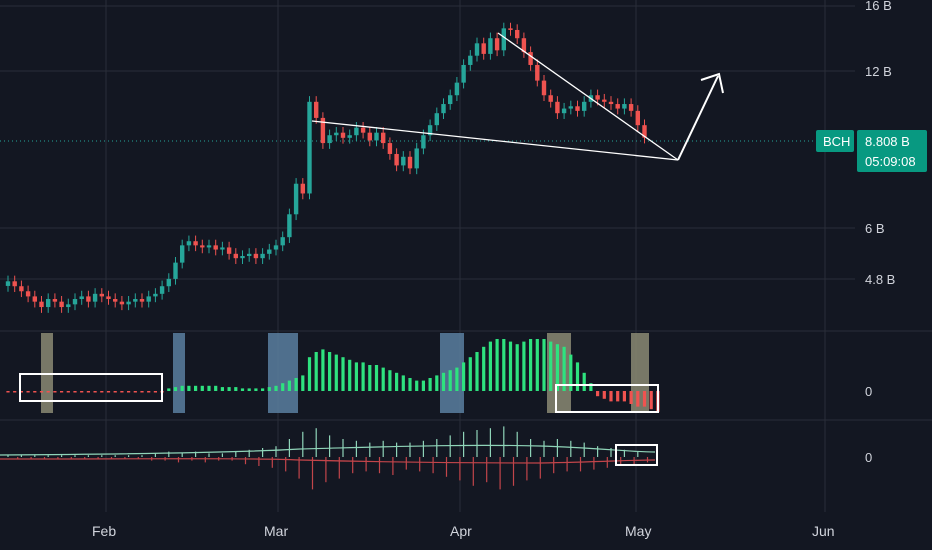 The width and height of the screenshot is (932, 550). What do you see at coordinates (636, 455) in the screenshot?
I see `annotation-box-volume` at bounding box center [636, 455].